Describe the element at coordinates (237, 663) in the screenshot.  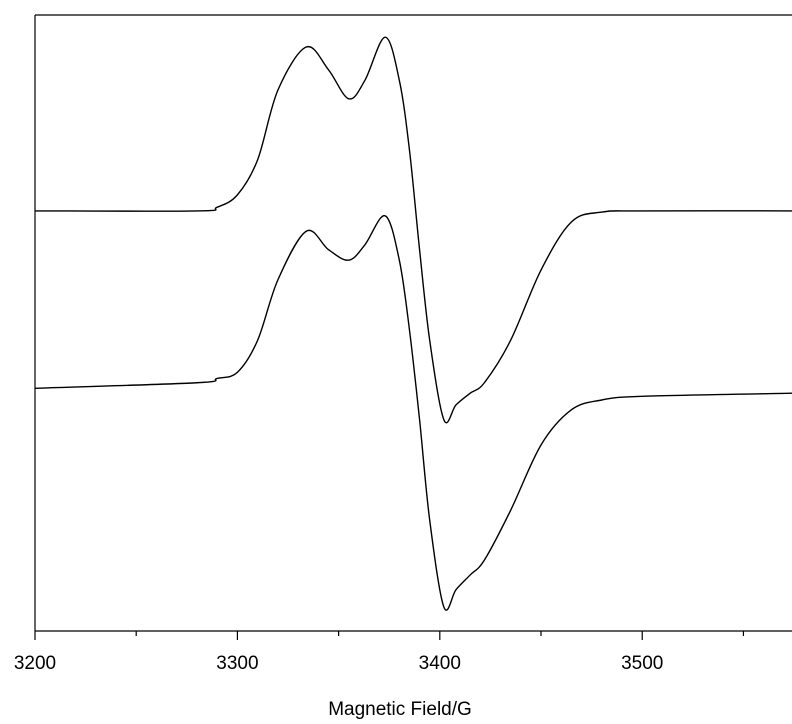
I see `x-tick-label: 3300` at that location.